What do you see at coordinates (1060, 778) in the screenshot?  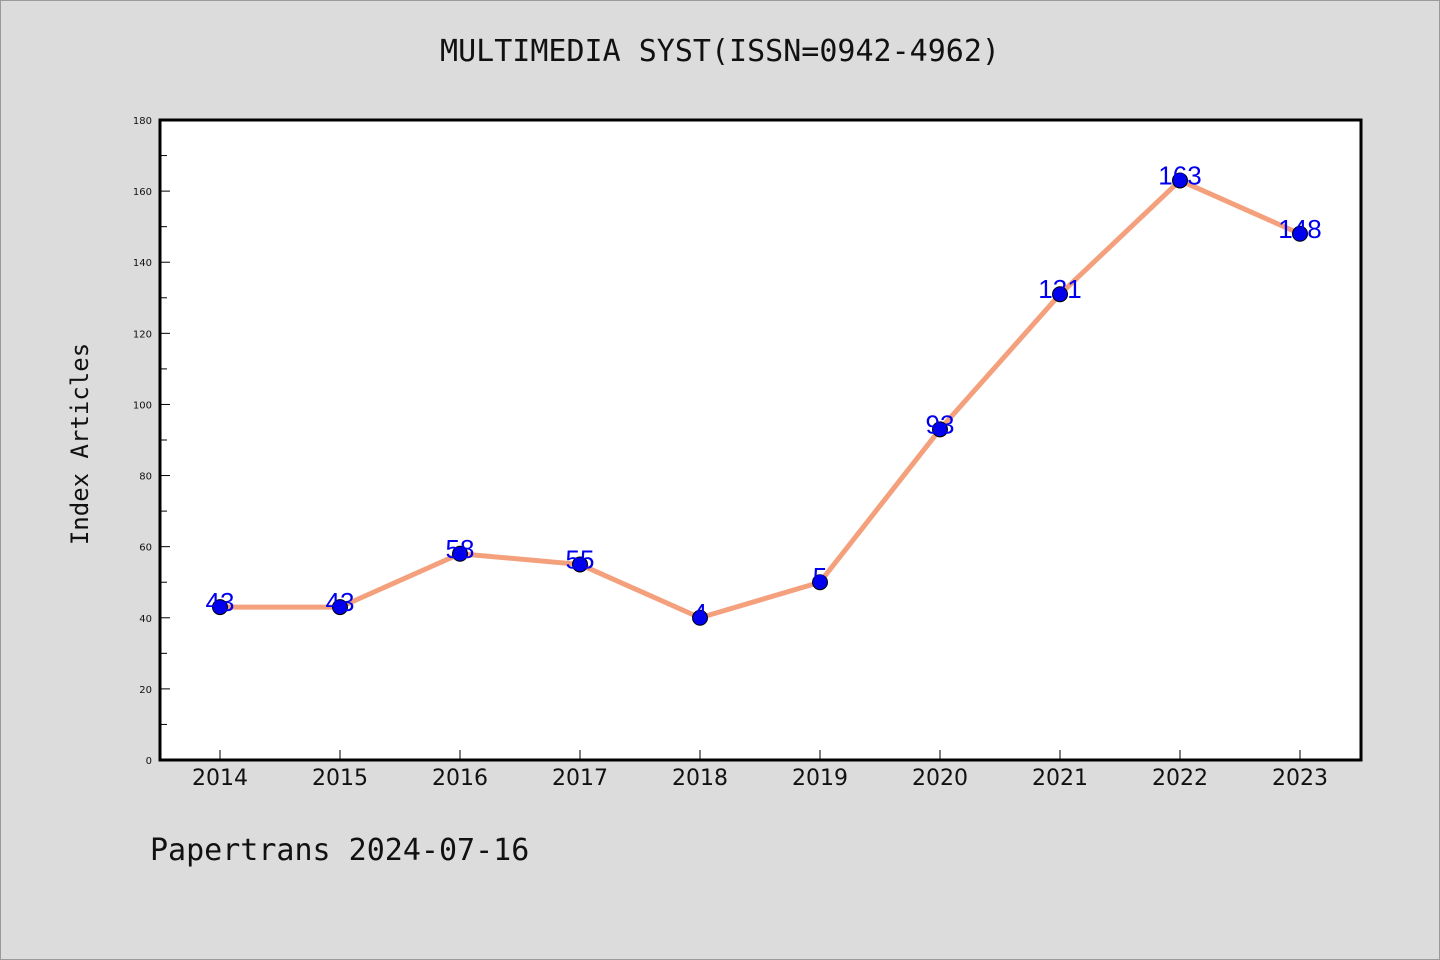 I see `x-tick-label: 2021` at bounding box center [1060, 778].